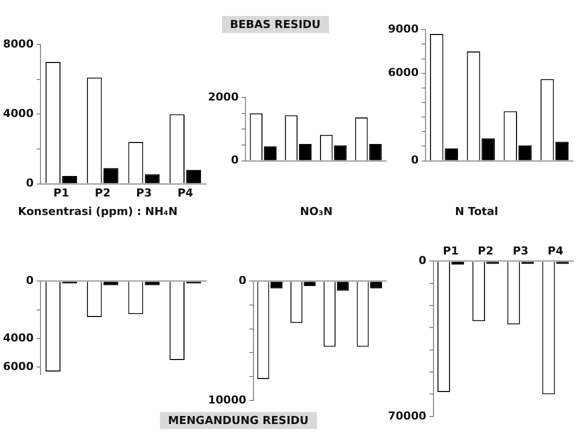 The height and width of the screenshot is (432, 577). What do you see at coordinates (407, 415) in the screenshot?
I see `y-tick-label: 70000` at bounding box center [407, 415].